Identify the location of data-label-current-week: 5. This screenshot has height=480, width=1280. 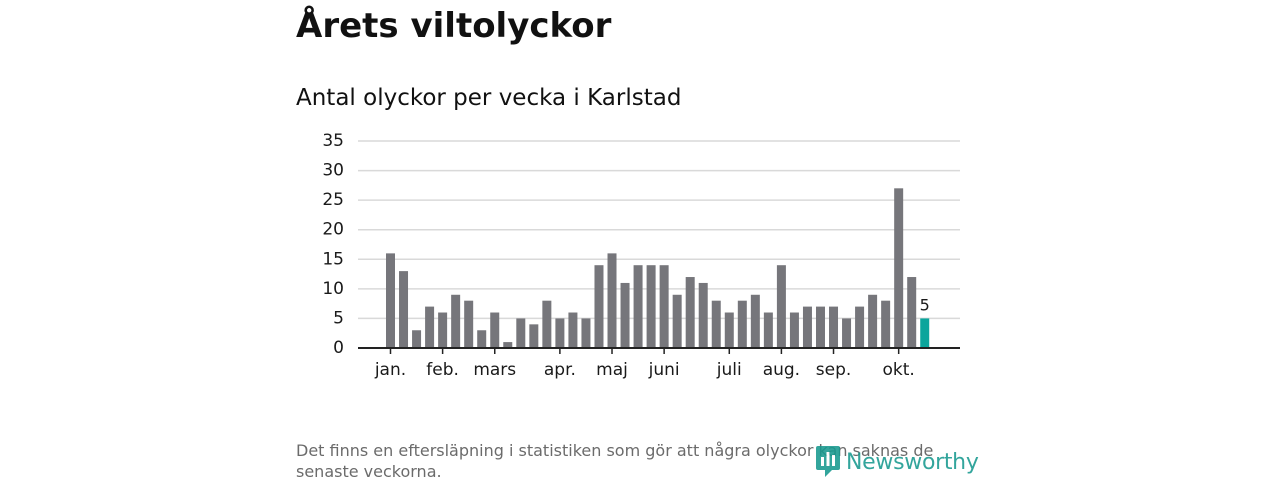
(925, 304).